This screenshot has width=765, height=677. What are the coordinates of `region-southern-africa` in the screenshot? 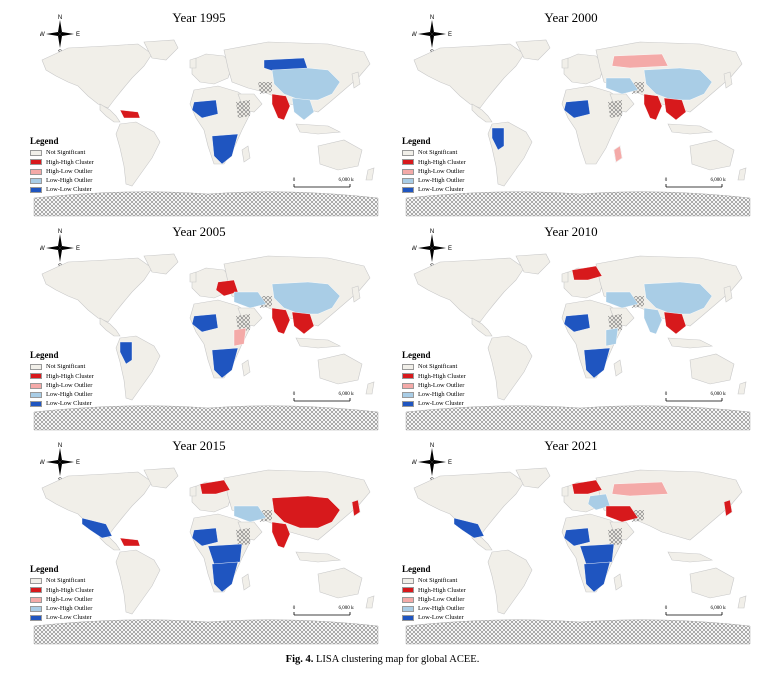 It's located at (225, 363).